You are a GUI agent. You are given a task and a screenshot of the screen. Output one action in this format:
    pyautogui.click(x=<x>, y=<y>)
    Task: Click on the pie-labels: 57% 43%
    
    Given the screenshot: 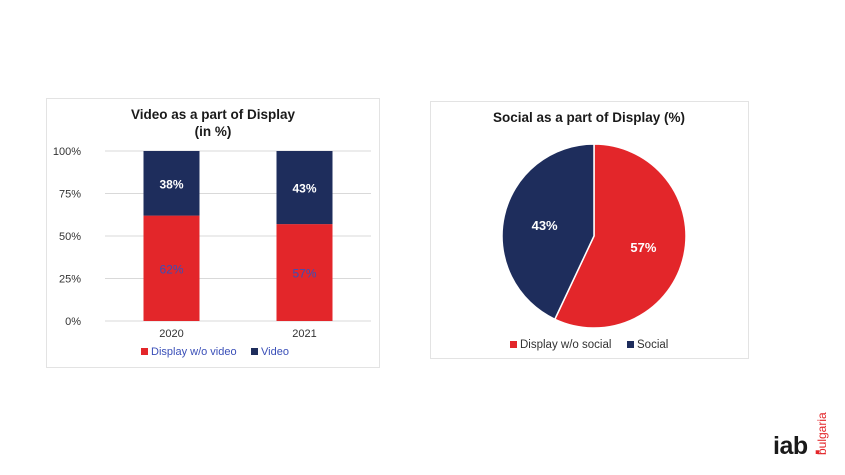 What is the action you would take?
    pyautogui.click(x=594, y=236)
    